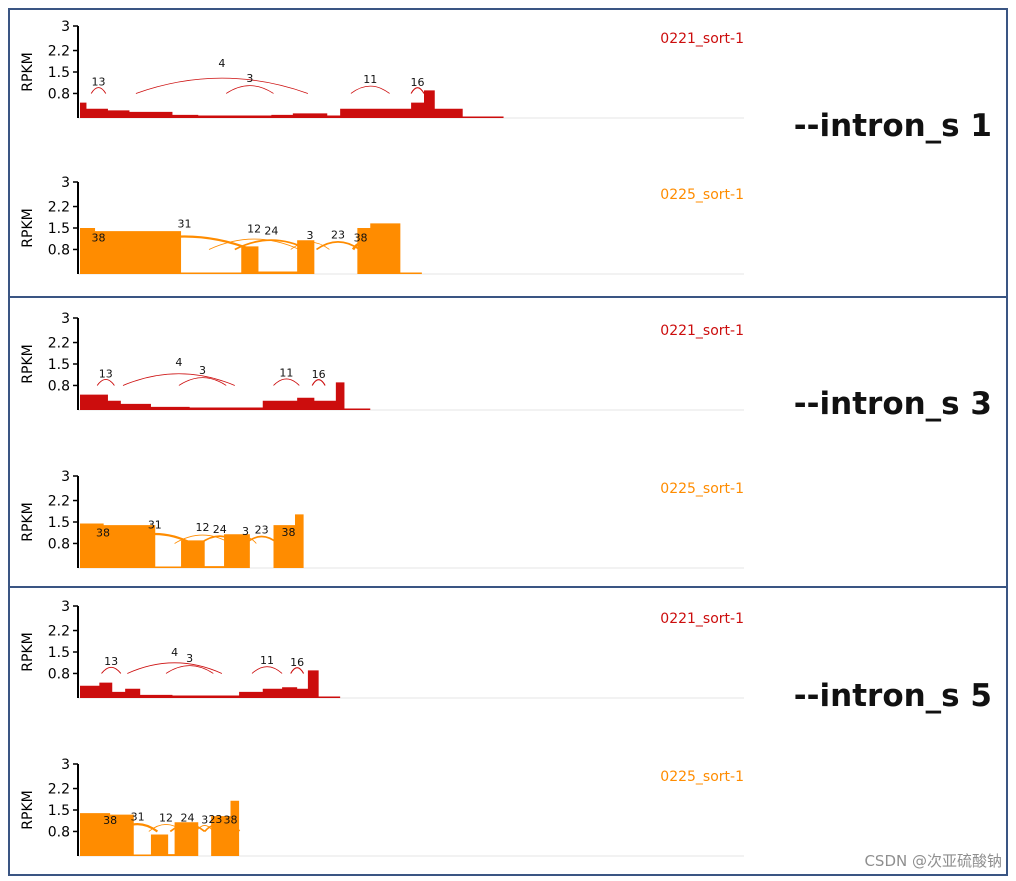 The height and width of the screenshot is (881, 1016). What do you see at coordinates (267, 660) in the screenshot?
I see `junction-label: 11` at bounding box center [267, 660].